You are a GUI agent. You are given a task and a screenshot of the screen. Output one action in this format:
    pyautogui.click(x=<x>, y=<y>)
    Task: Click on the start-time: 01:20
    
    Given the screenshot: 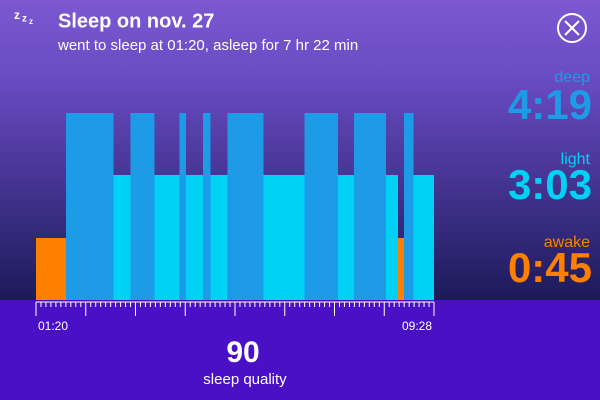 What is the action you would take?
    pyautogui.click(x=53, y=326)
    